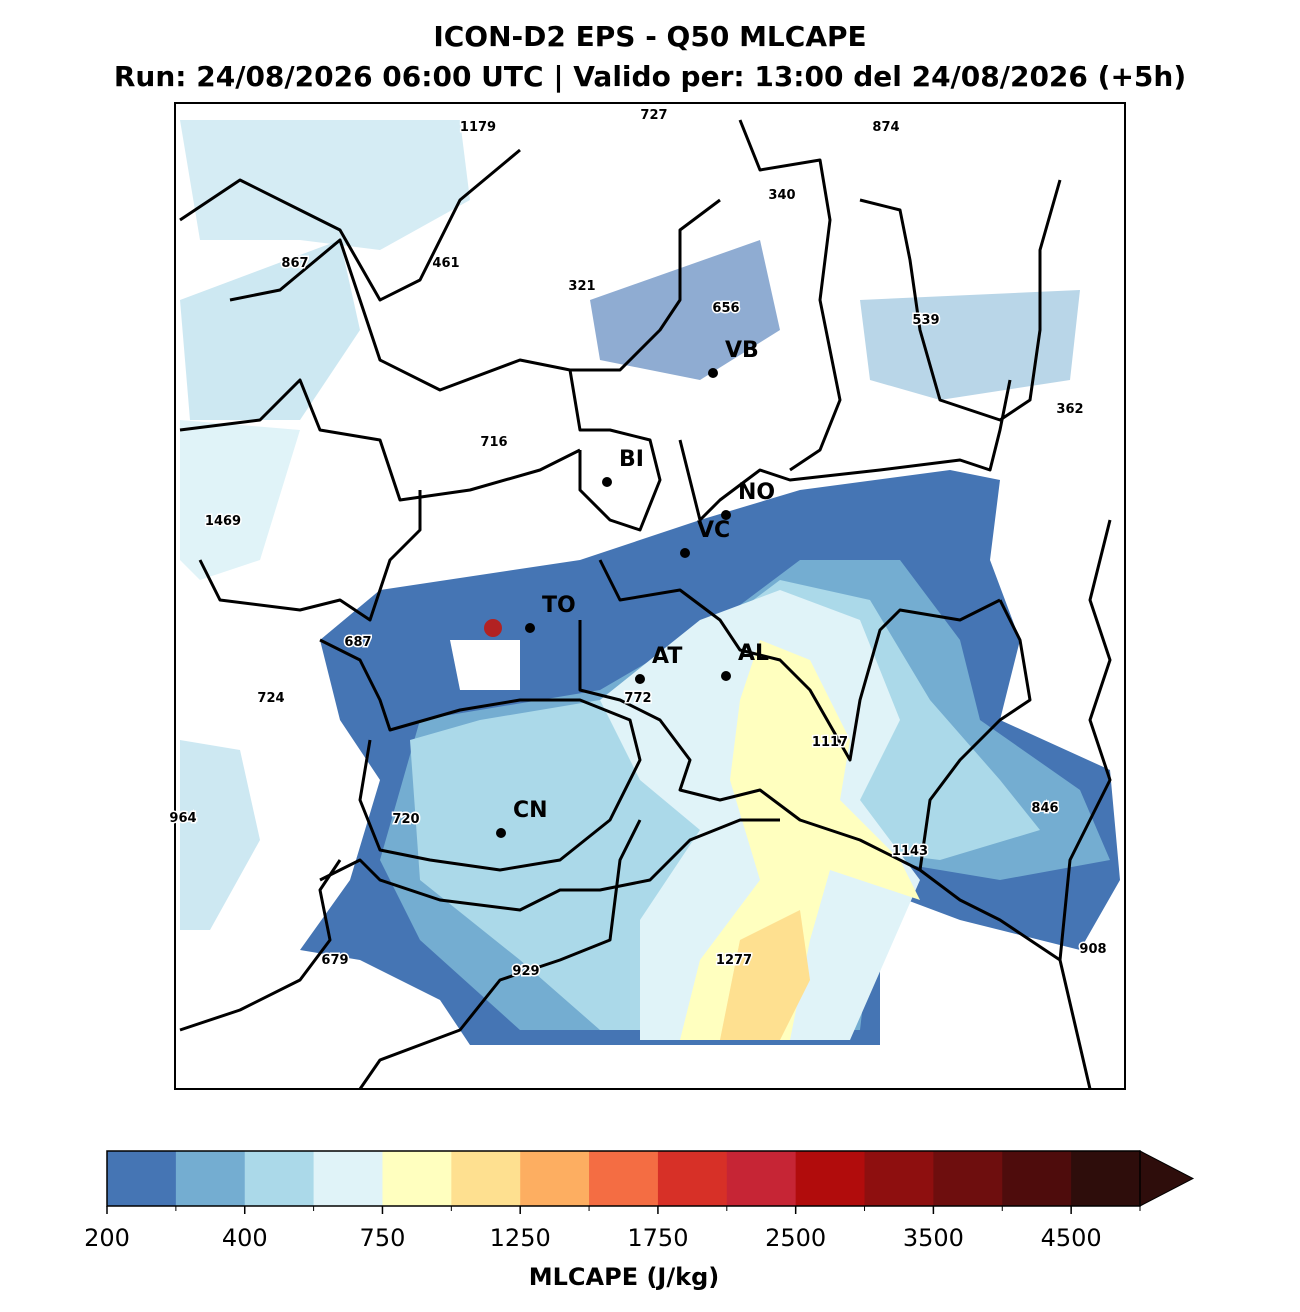 This screenshot has width=1300, height=1312. I want to click on value-label: 1143, so click(910, 851).